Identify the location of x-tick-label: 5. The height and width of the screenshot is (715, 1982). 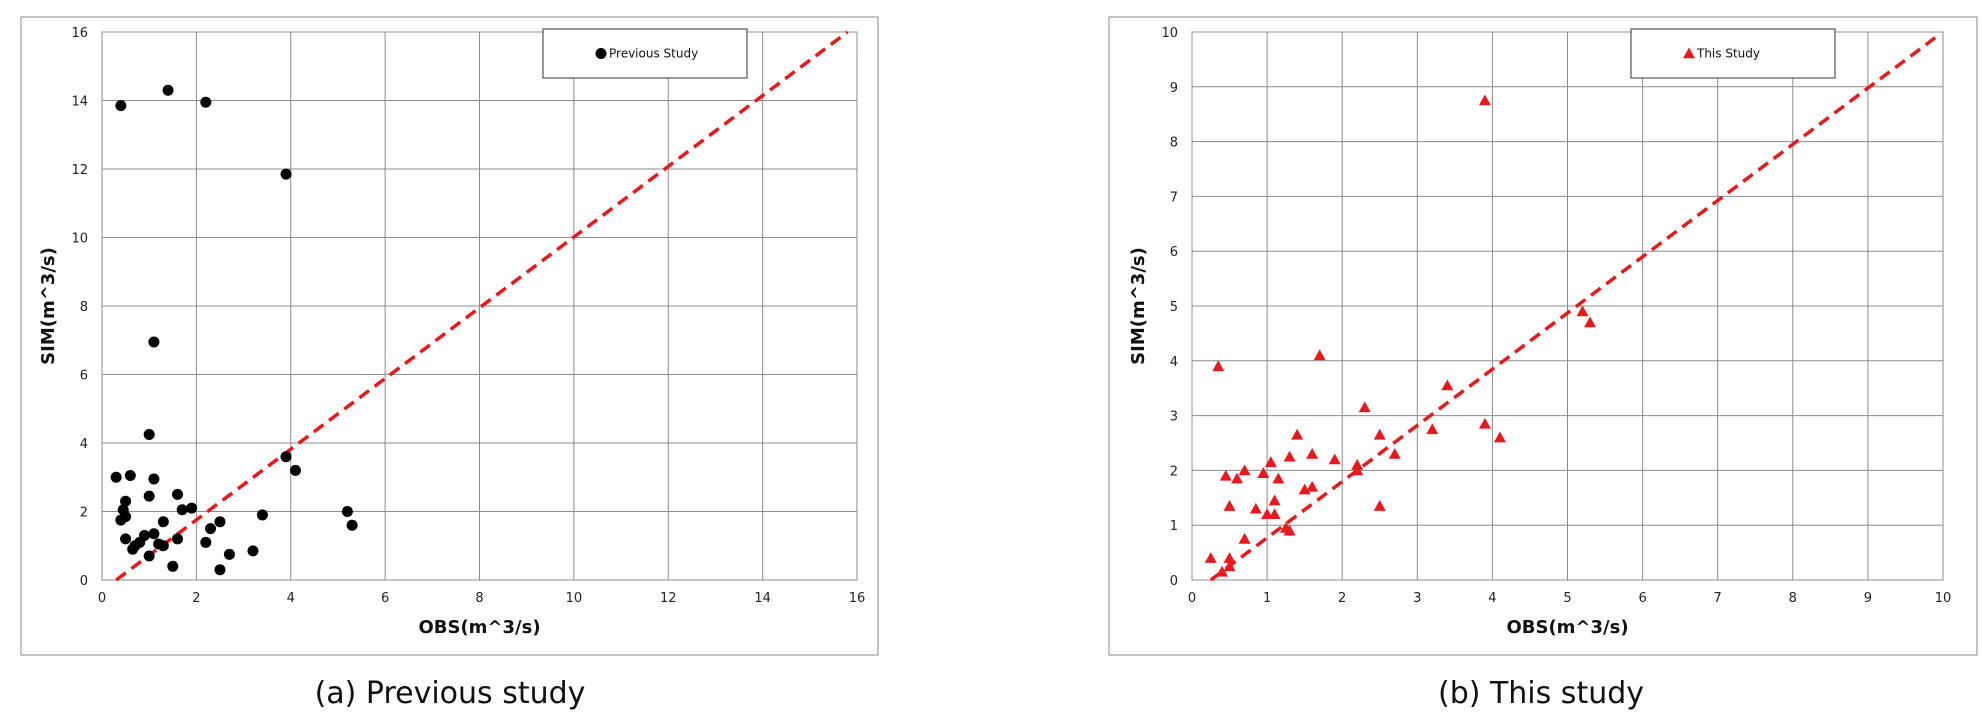
(1567, 598).